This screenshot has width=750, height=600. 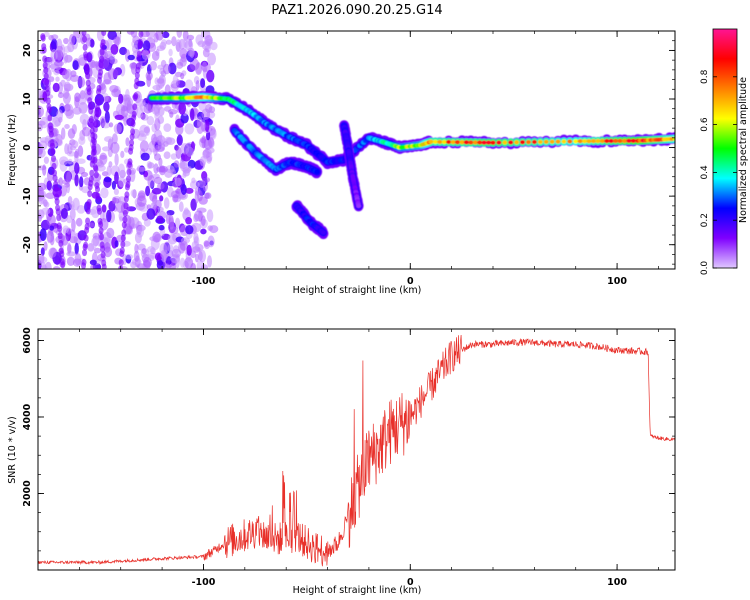 What do you see at coordinates (27, 99) in the screenshot?
I see `y-tick-label: 10` at bounding box center [27, 99].